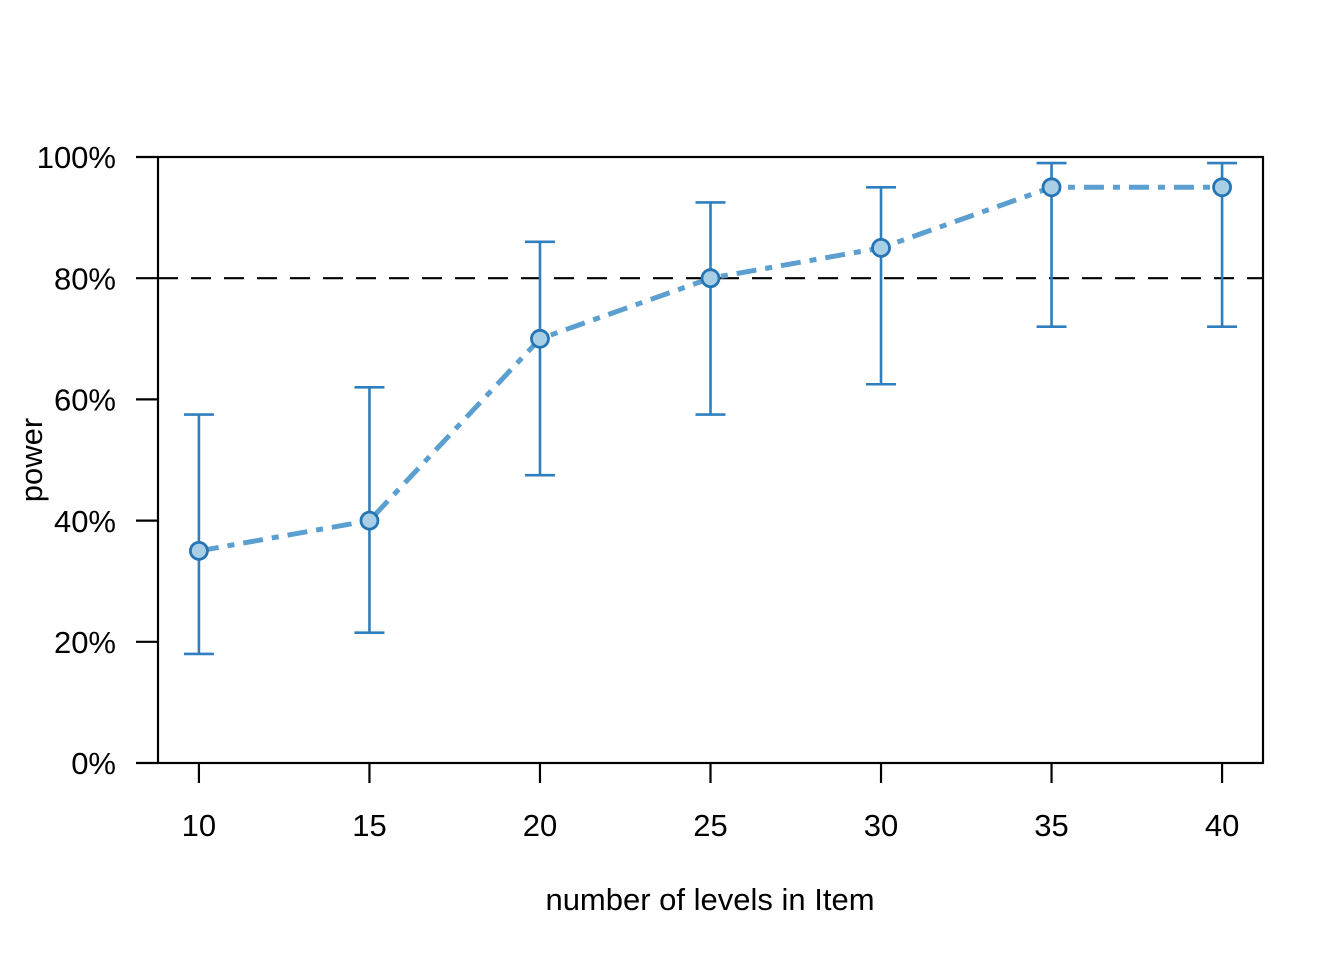  What do you see at coordinates (709, 899) in the screenshot?
I see `x-axis-title: number of levels in Item` at bounding box center [709, 899].